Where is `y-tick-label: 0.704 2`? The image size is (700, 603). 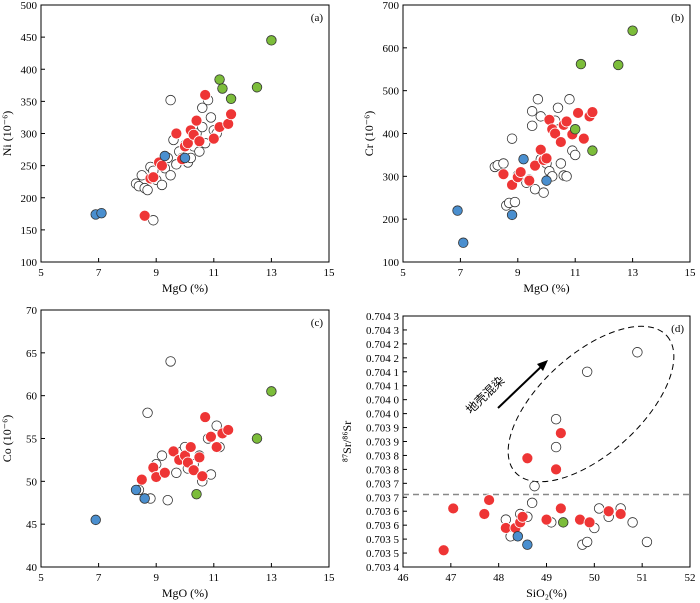
y-tick-label: 0.704 2 is located at coordinates (382, 345).